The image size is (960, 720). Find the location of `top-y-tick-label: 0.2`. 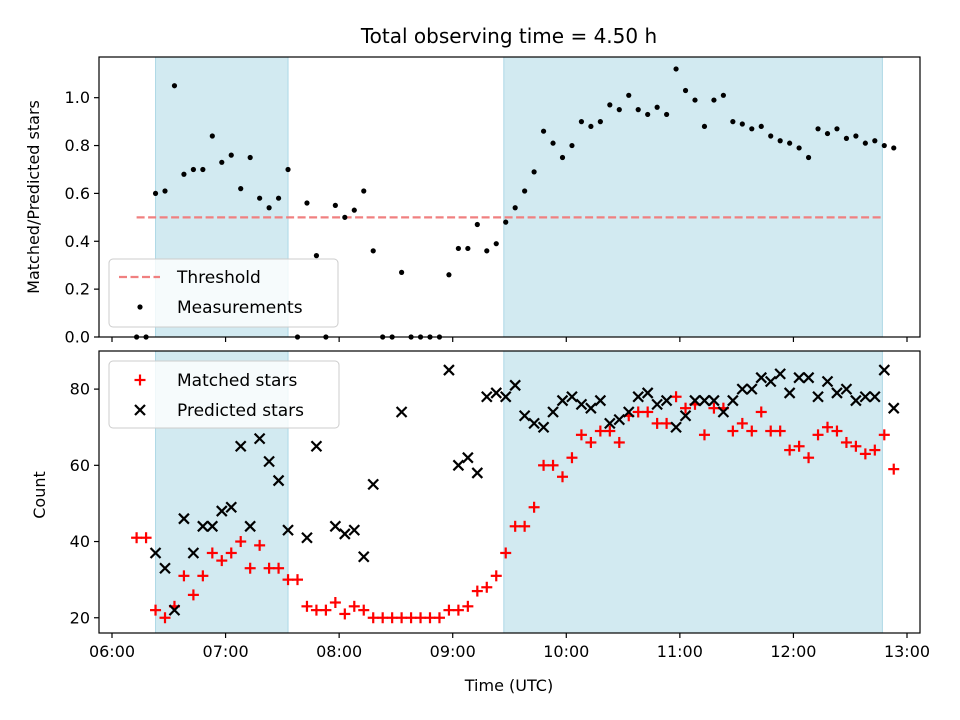

top-y-tick-label: 0.2 is located at coordinates (77, 289).